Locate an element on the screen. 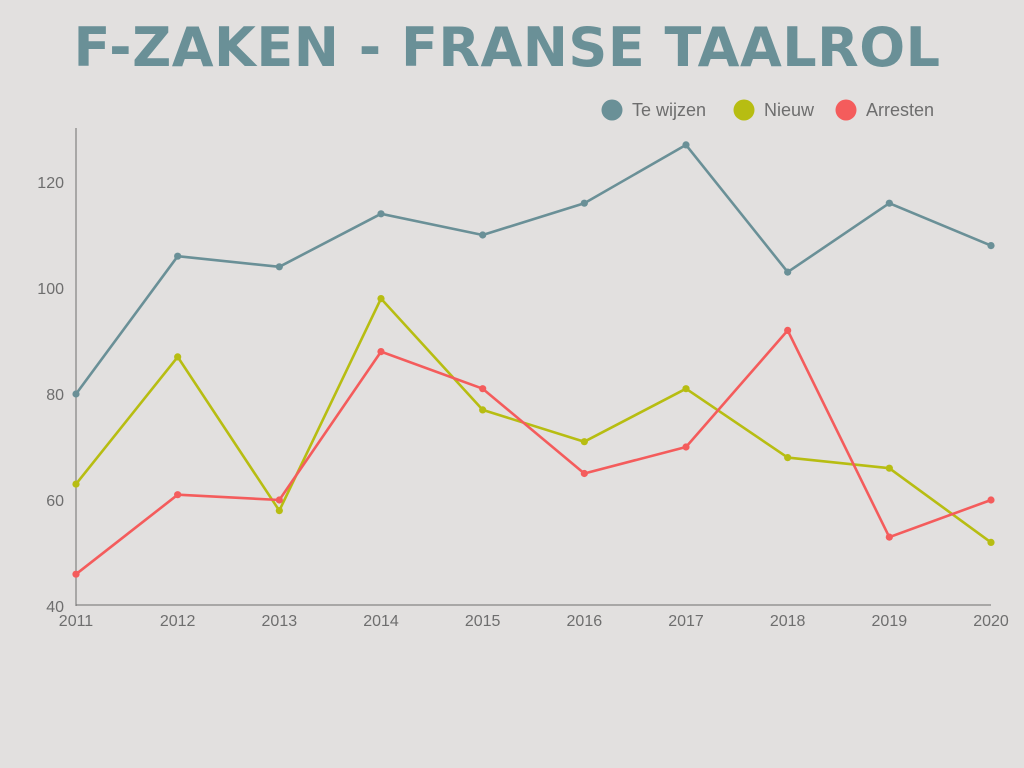 This screenshot has width=1024, height=768. x-tick-label: 2012 is located at coordinates (178, 621).